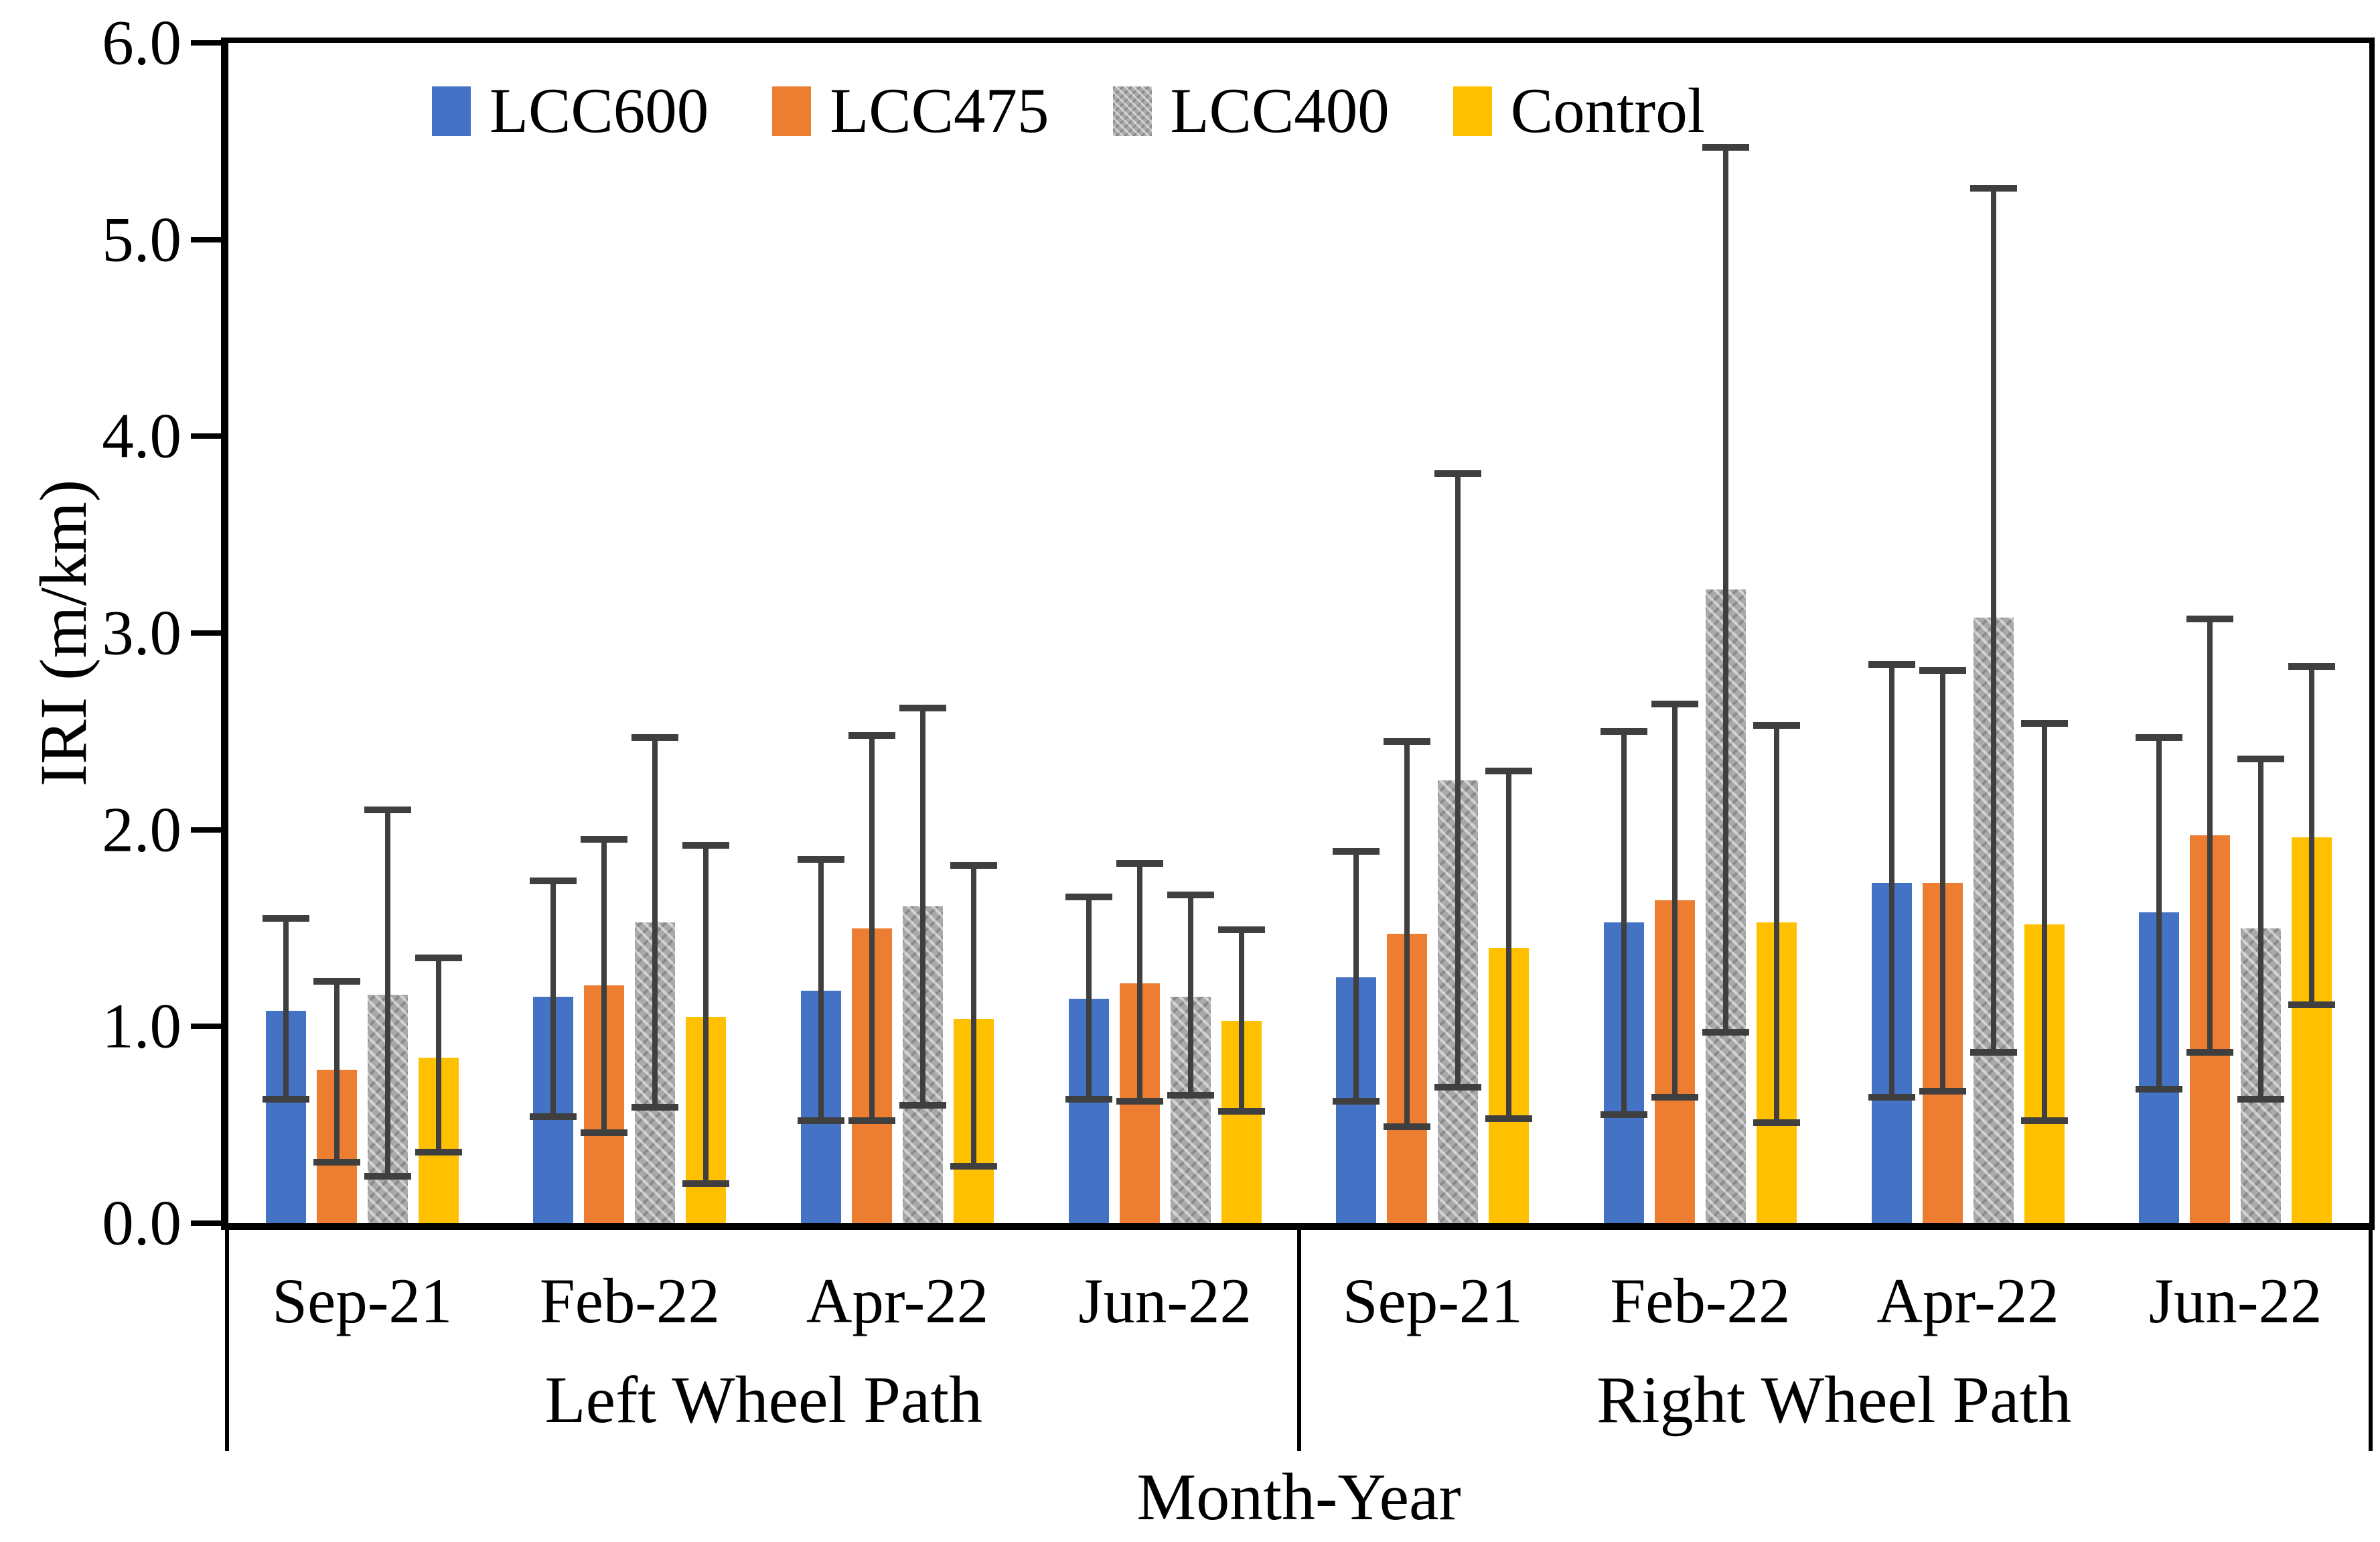 The width and height of the screenshot is (2380, 1542). Describe the element at coordinates (630, 1300) in the screenshot. I see `month-label: Feb-22` at that location.